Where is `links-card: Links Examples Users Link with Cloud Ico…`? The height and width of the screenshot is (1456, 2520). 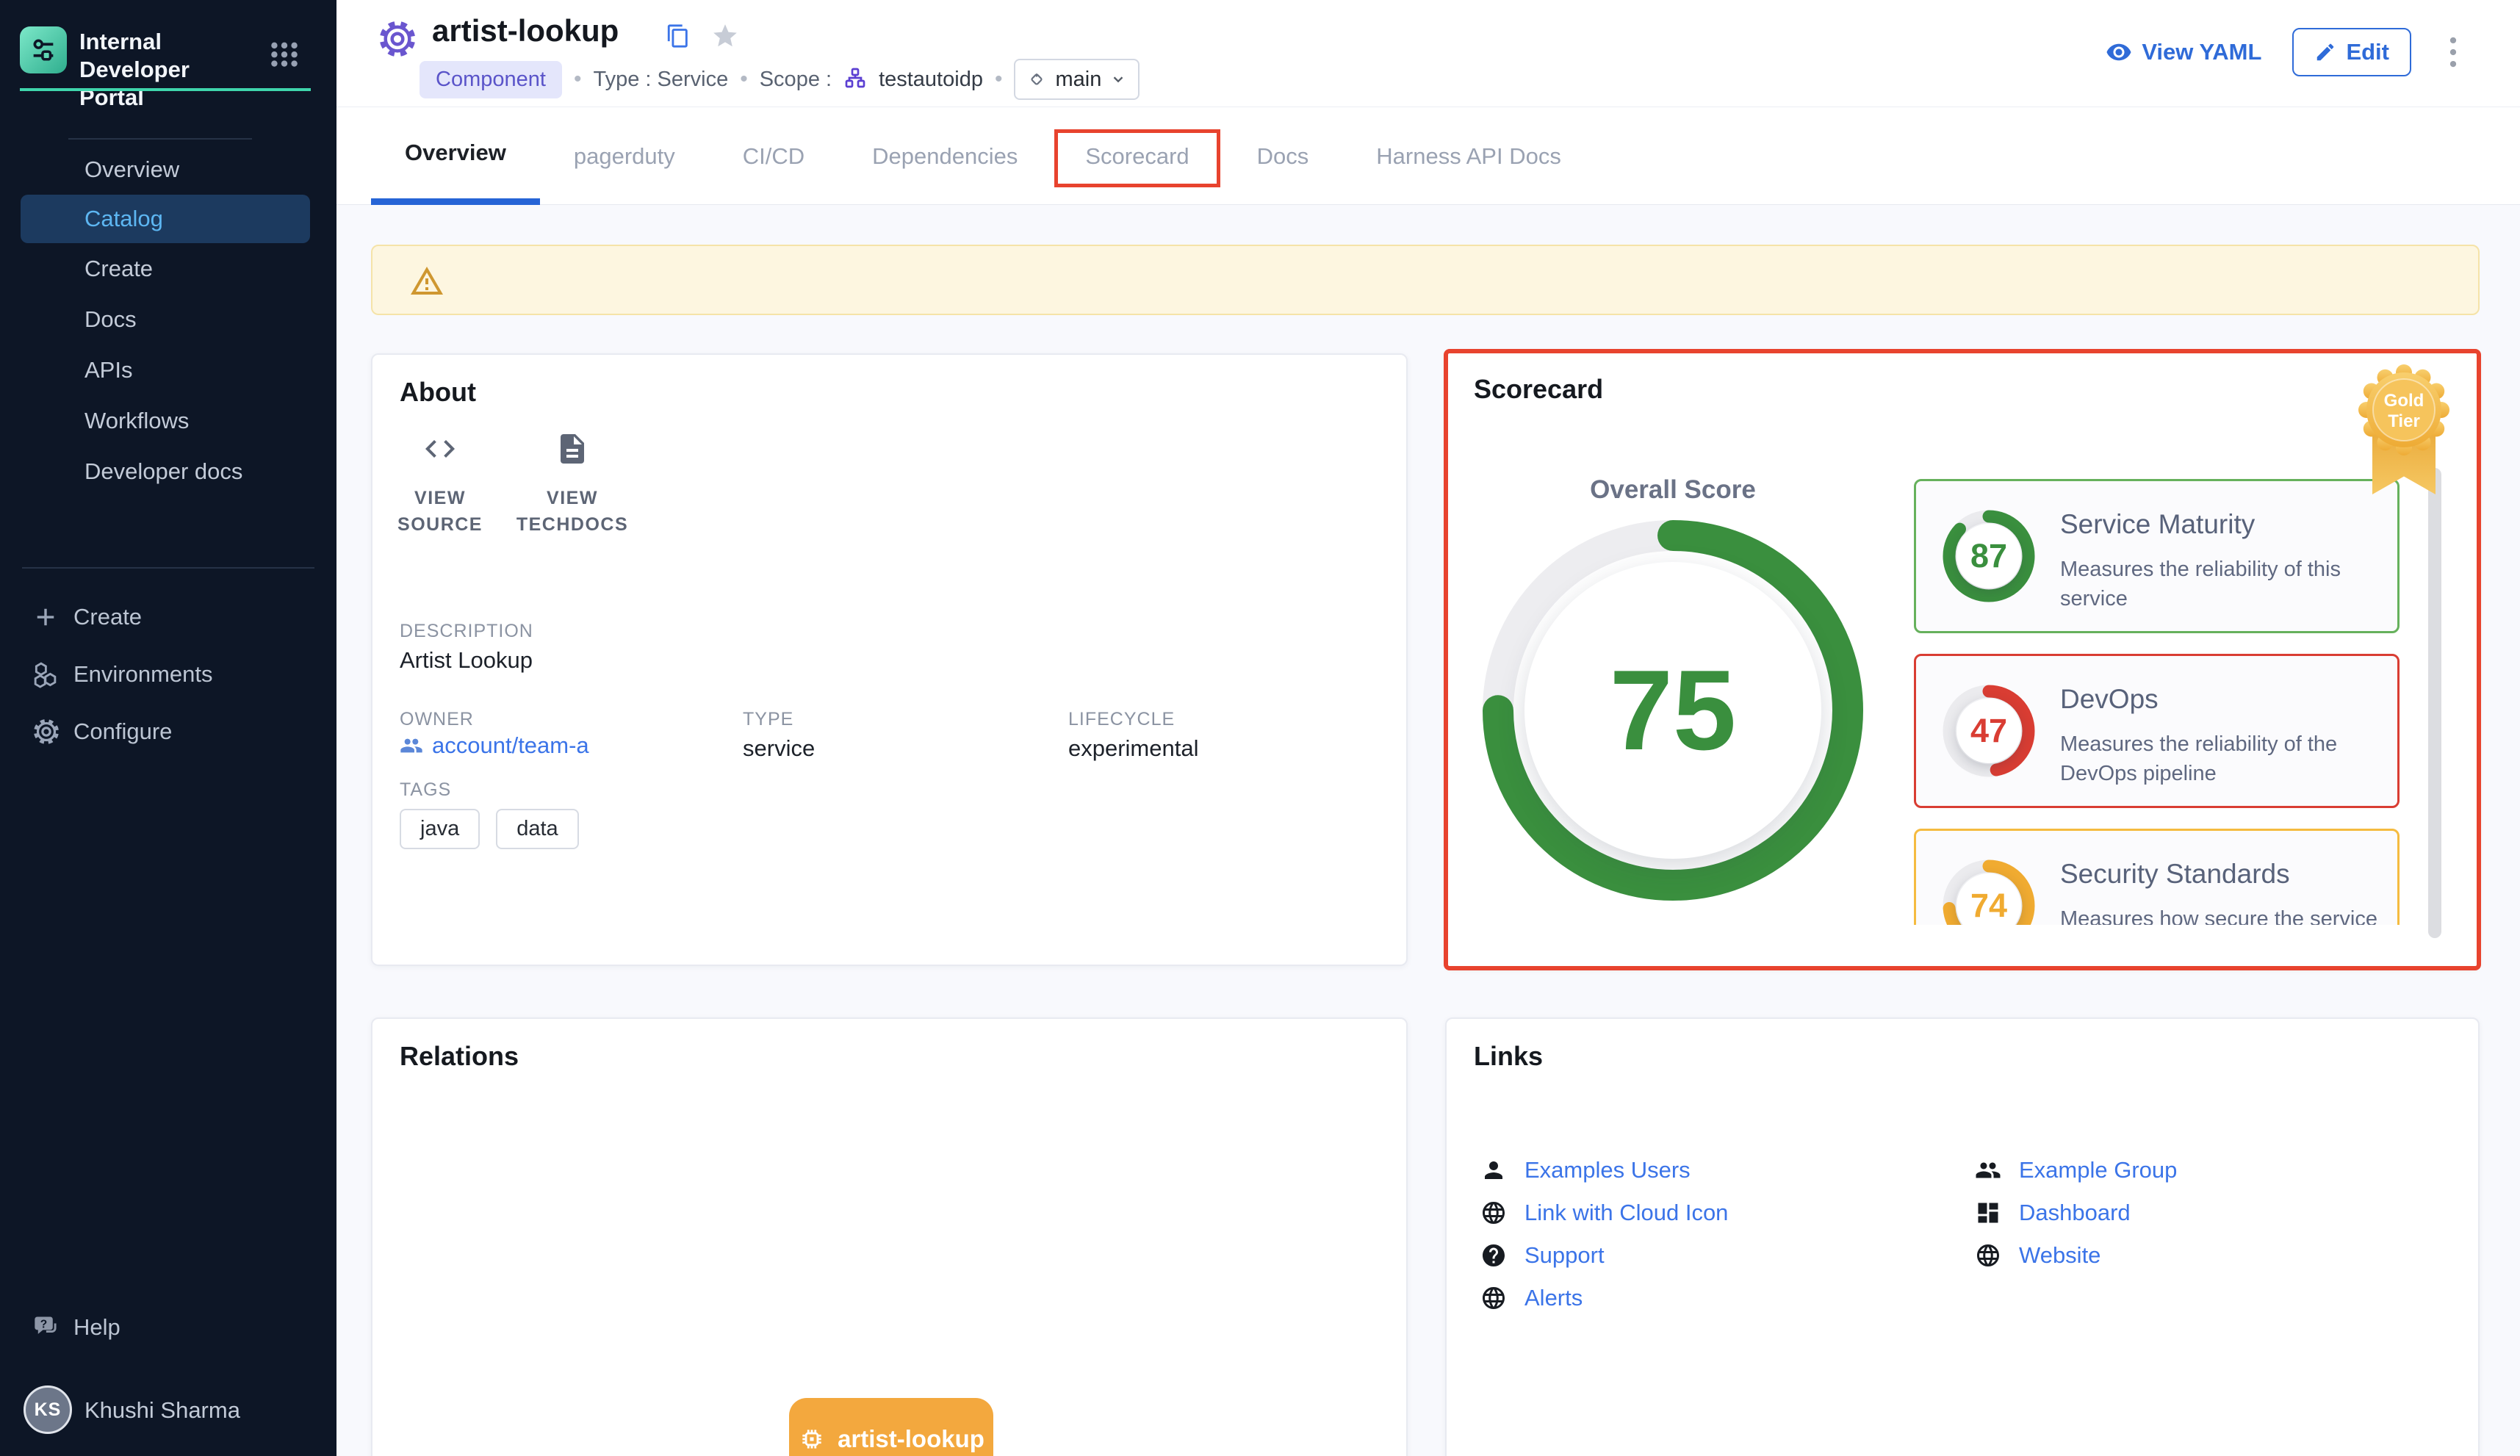
links-card: Links Examples Users Link with Cloud Ico… is located at coordinates (1963, 1236).